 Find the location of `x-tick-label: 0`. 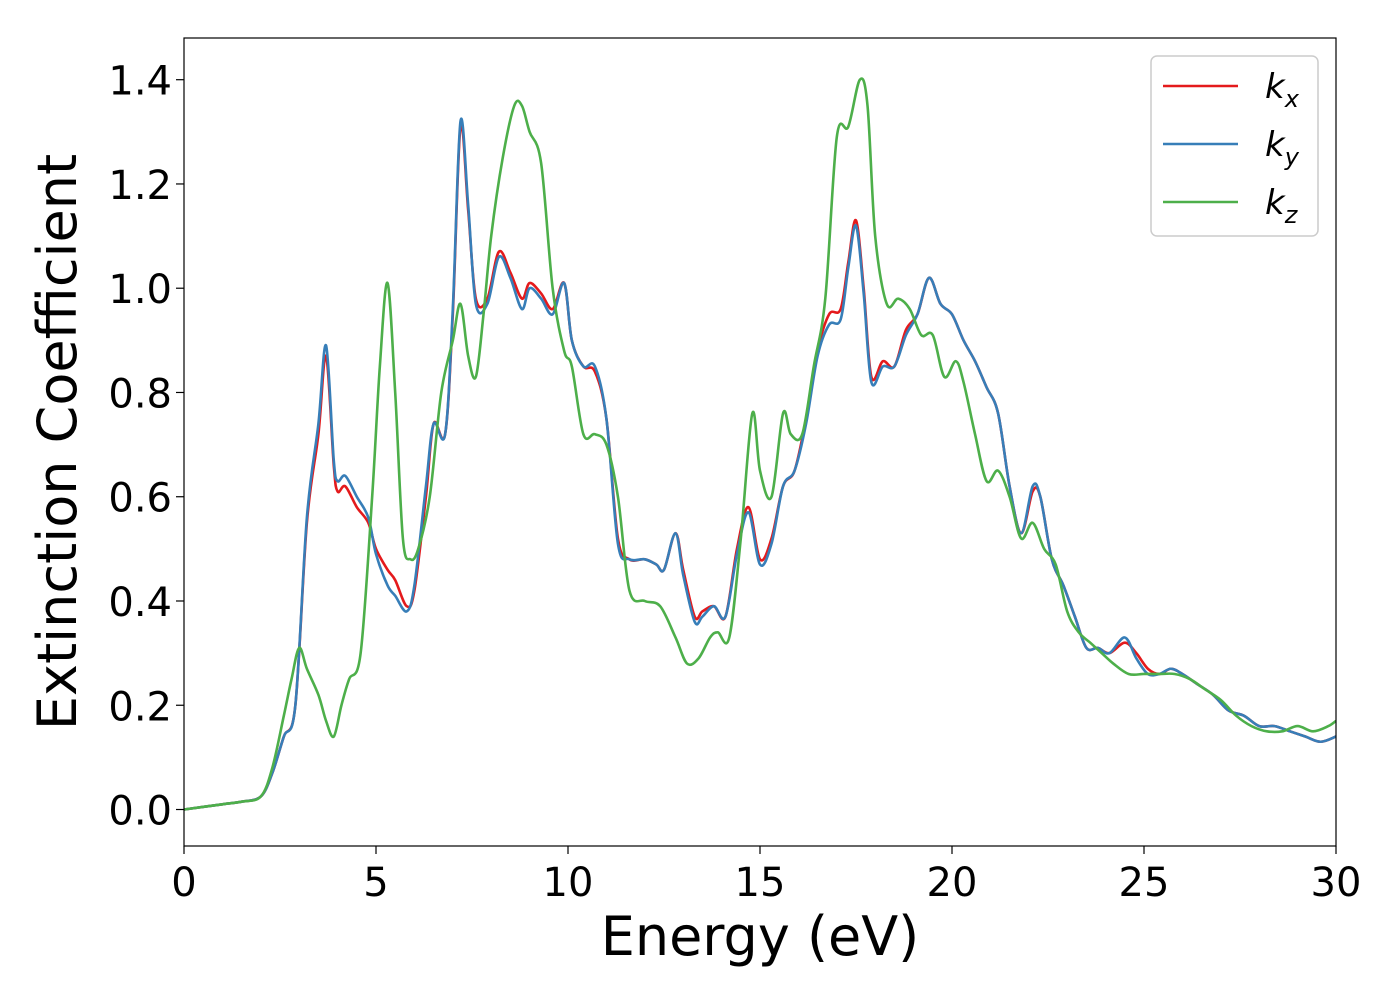

x-tick-label: 0 is located at coordinates (183, 883).